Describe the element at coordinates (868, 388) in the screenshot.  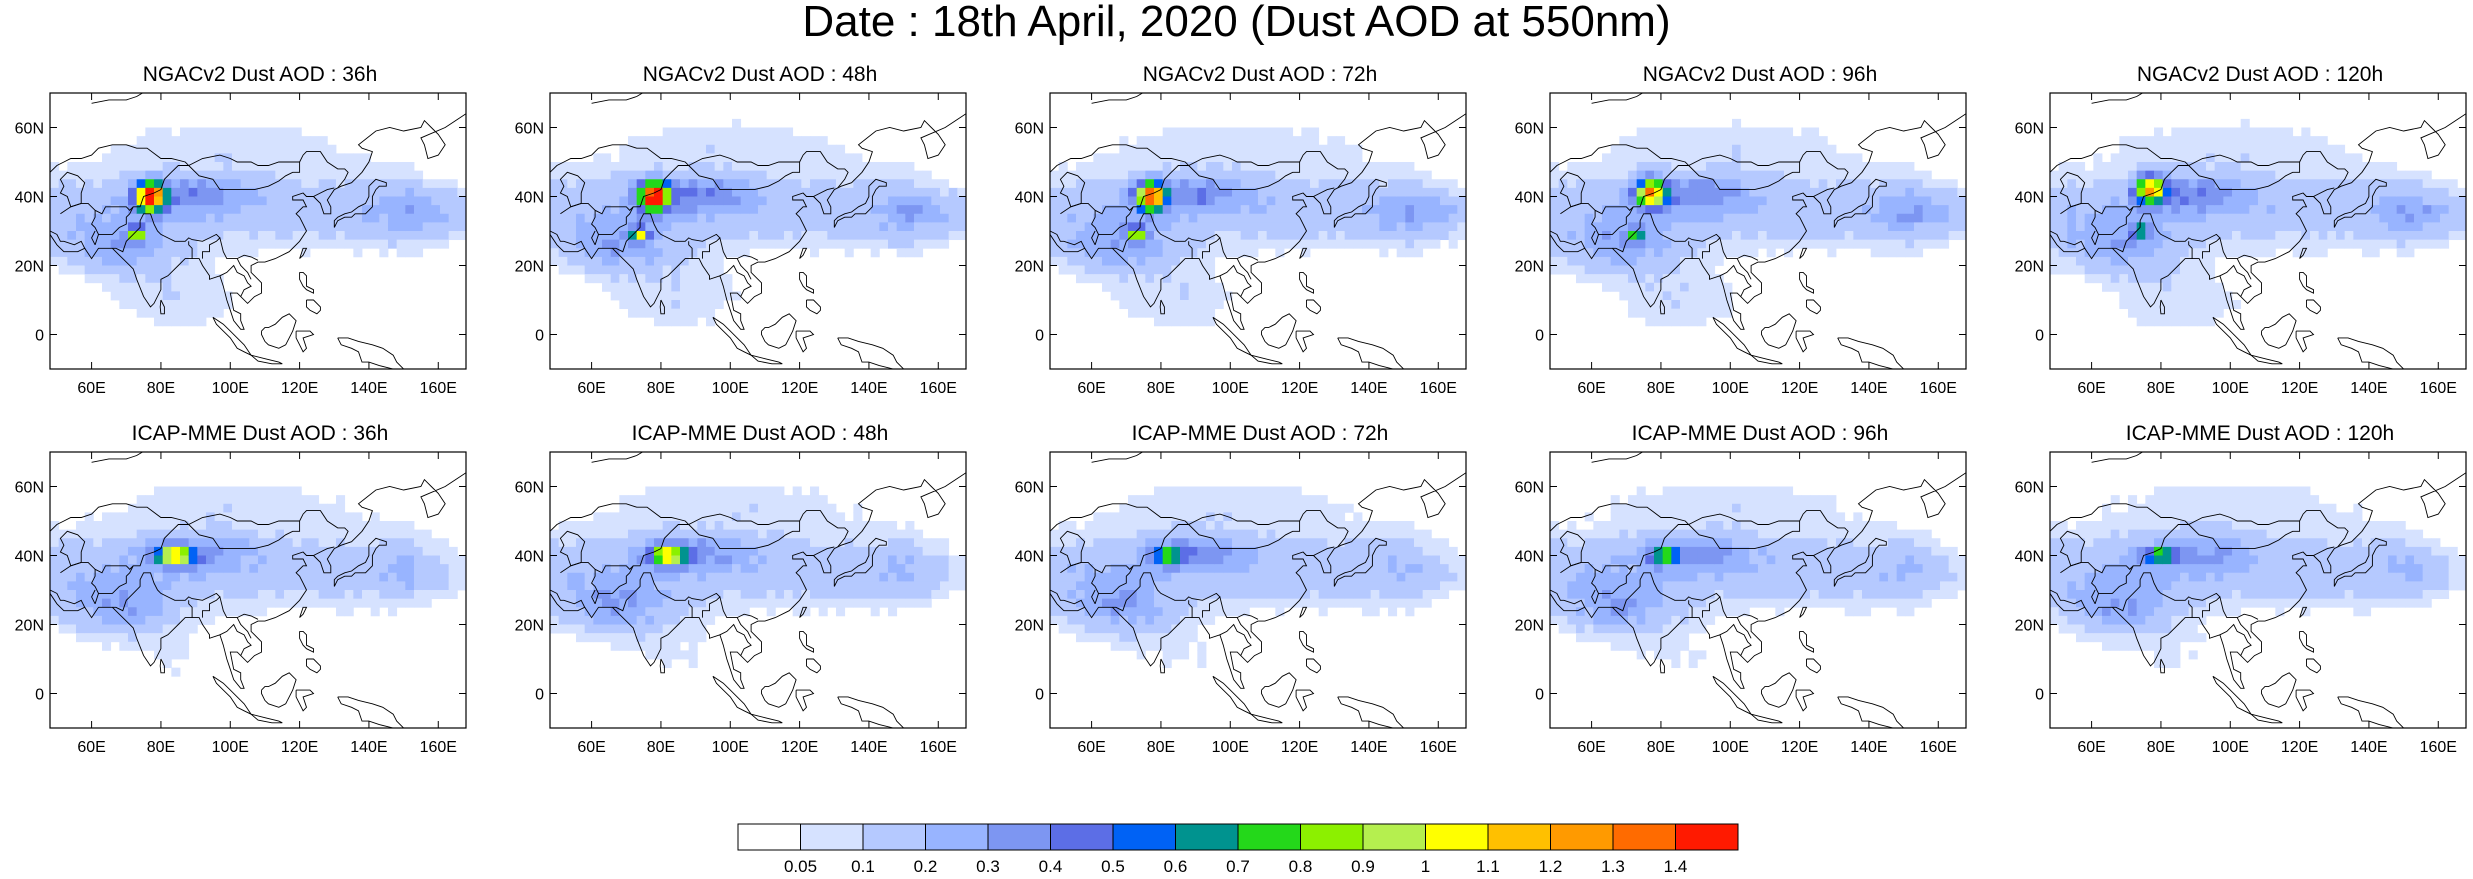
I see `lon-tick-label: 140E` at that location.